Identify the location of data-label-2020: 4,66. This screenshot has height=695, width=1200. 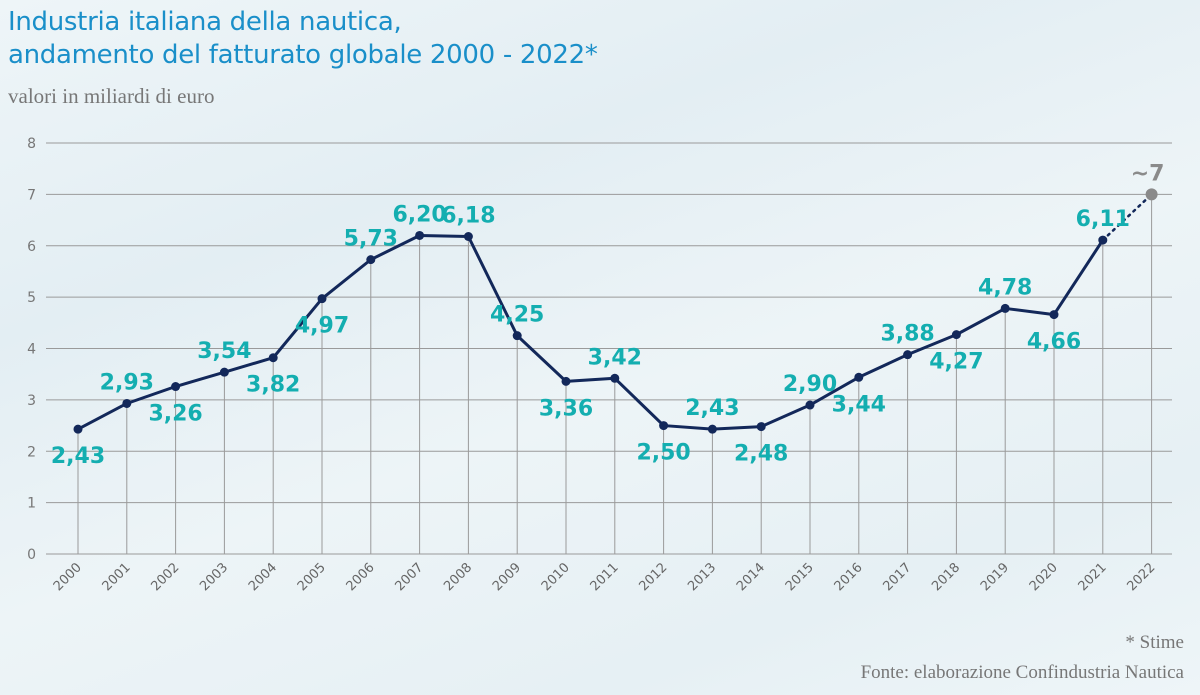
(1054, 342).